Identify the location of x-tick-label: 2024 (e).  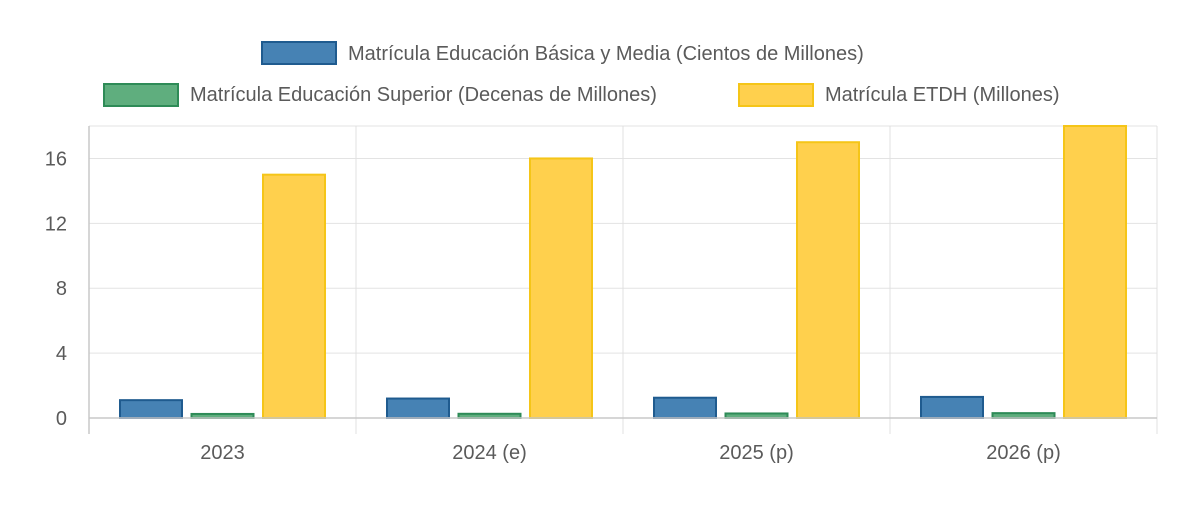
(489, 453).